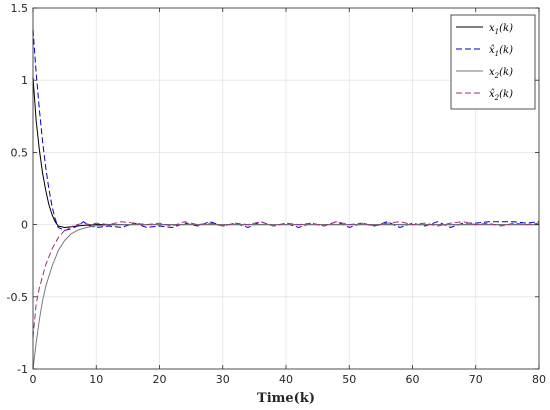  Describe the element at coordinates (493, 62) in the screenshot. I see `legend: x1(k) x̂1(k) x2(k) x̂2(k)` at that location.